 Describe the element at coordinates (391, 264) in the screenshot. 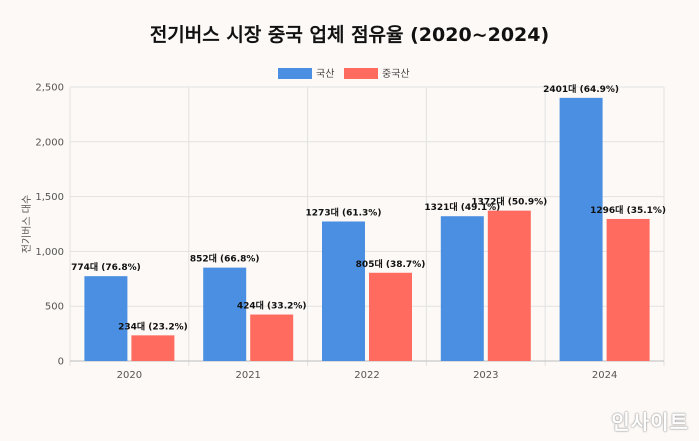

I see `data-label: 805대 (38.7%)` at that location.